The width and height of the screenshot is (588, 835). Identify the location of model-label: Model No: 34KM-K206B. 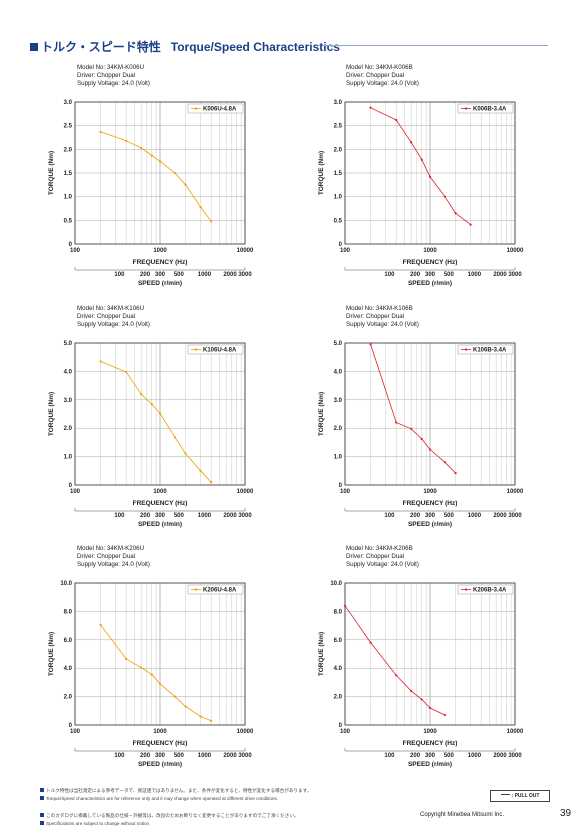
(379, 548).